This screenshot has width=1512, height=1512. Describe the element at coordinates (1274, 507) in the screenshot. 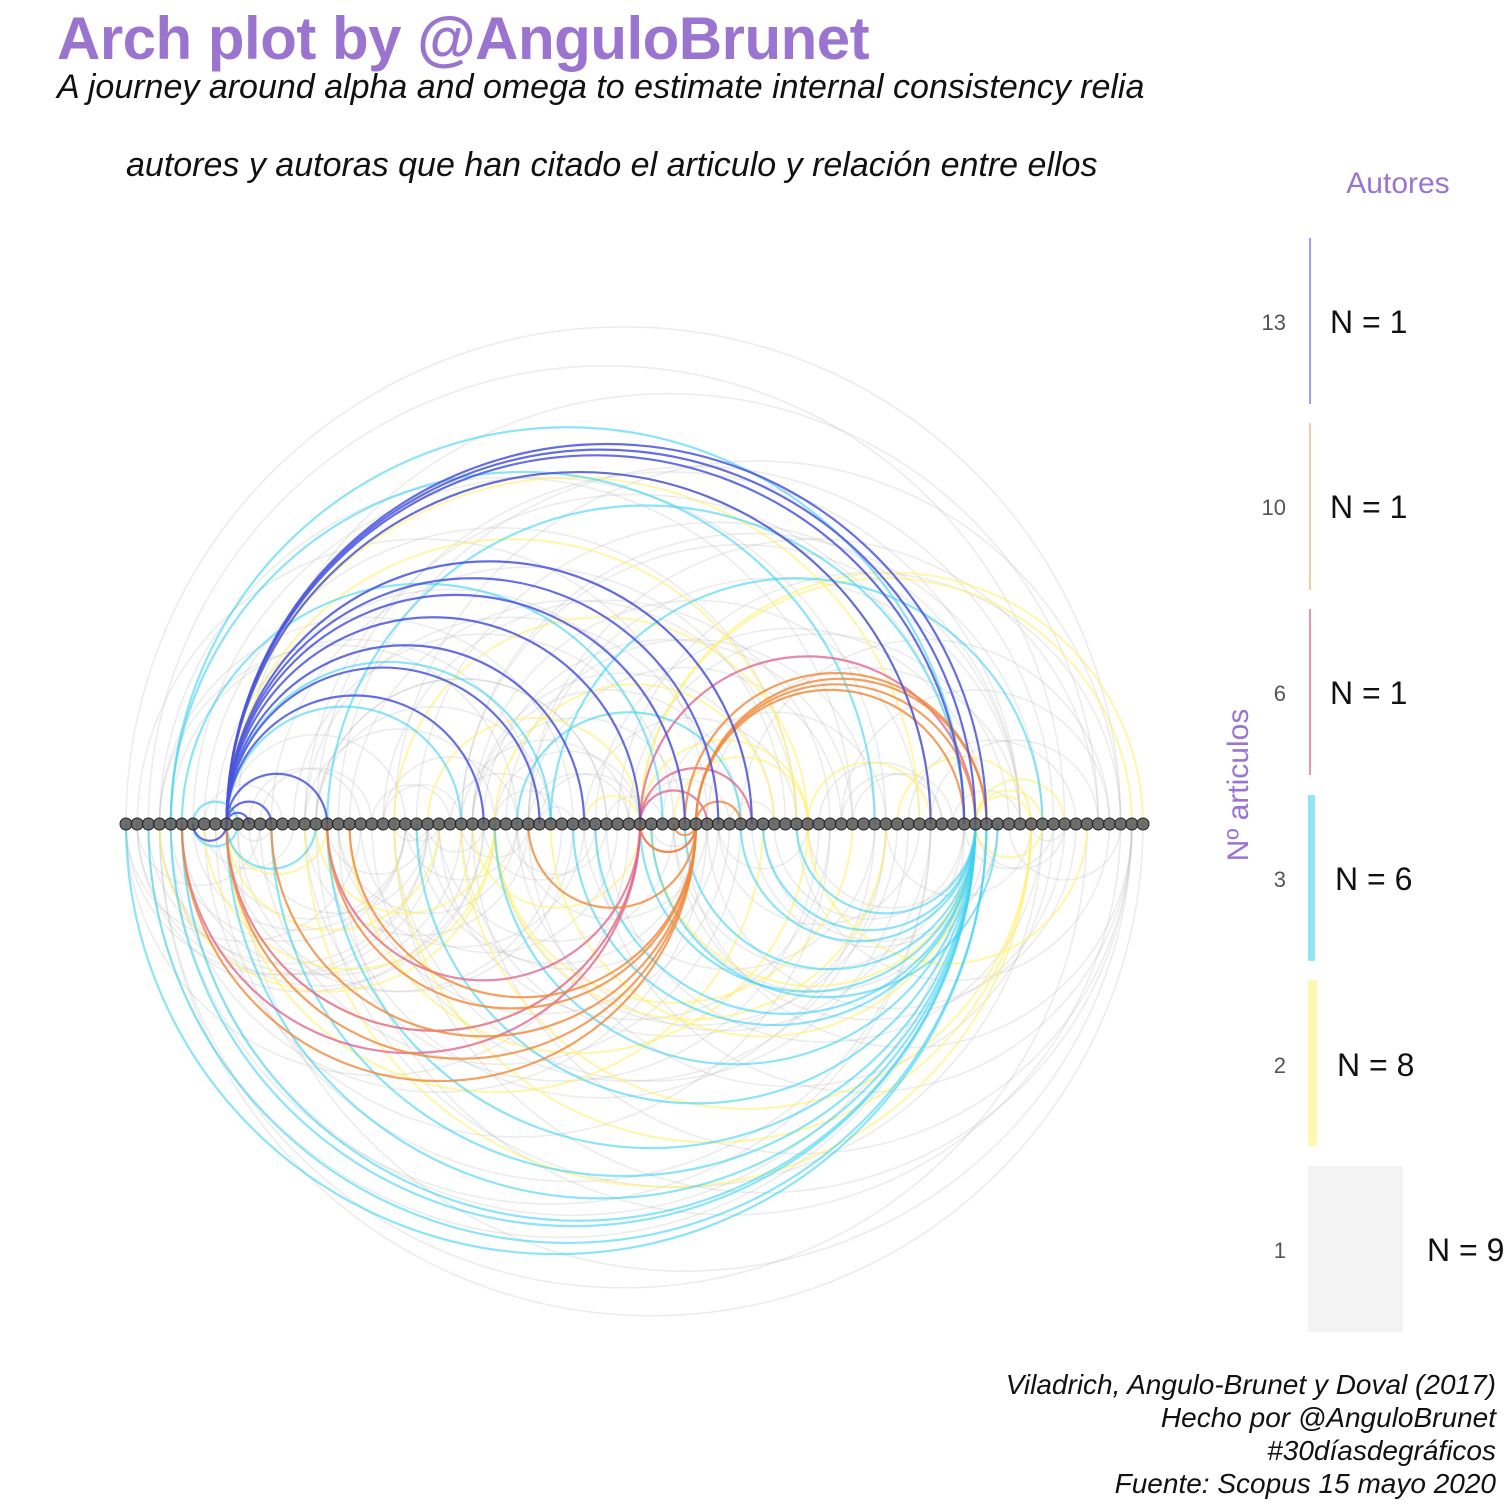

I see `legend-level-10: 10` at that location.